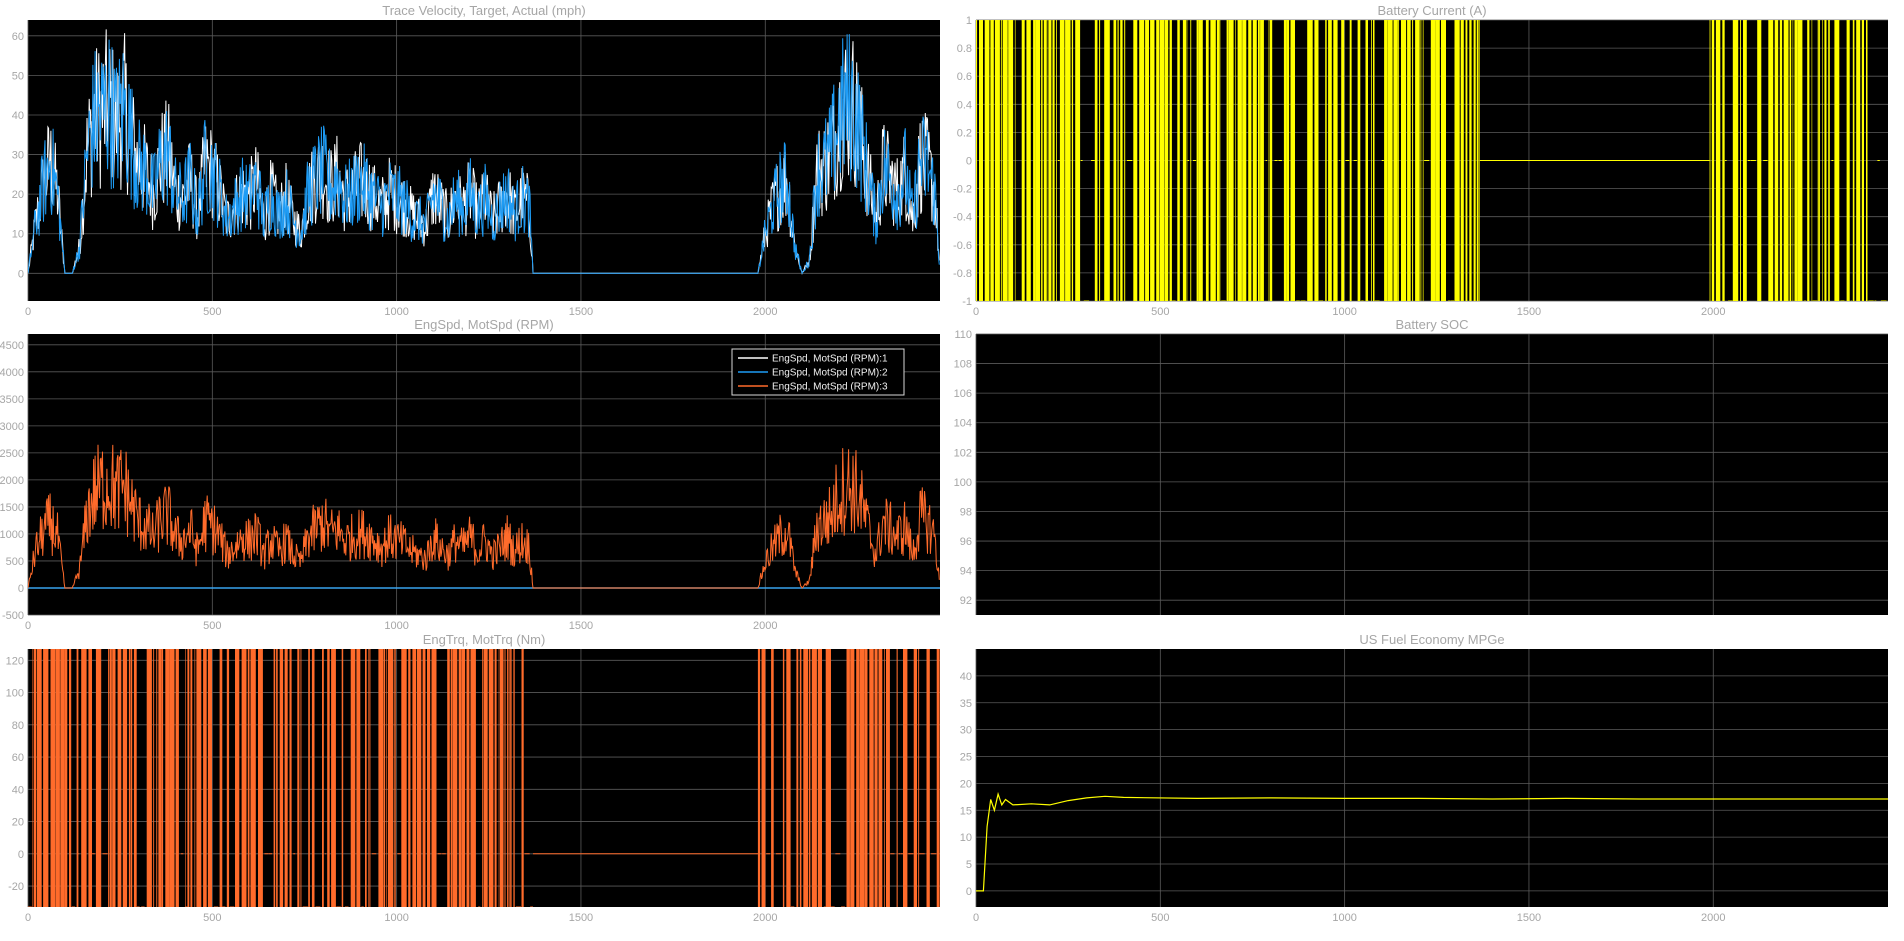  Describe the element at coordinates (830, 359) in the screenshot. I see `legend-entry-label: EngSpd, MotSpd (RPM):1` at that location.